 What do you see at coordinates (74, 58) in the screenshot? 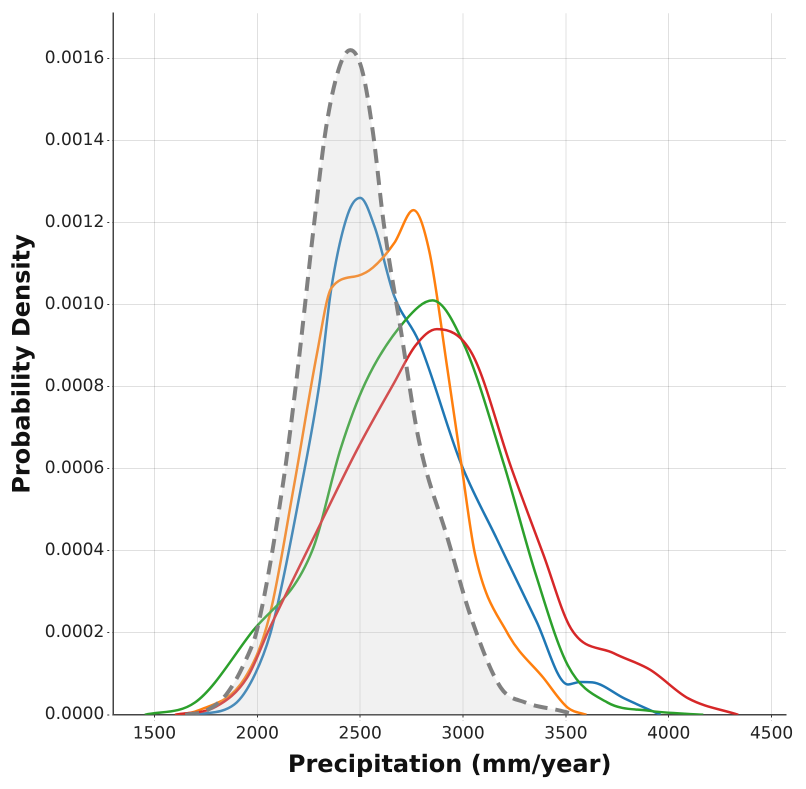
I see `y-tick-label: 0.0016` at bounding box center [74, 58].